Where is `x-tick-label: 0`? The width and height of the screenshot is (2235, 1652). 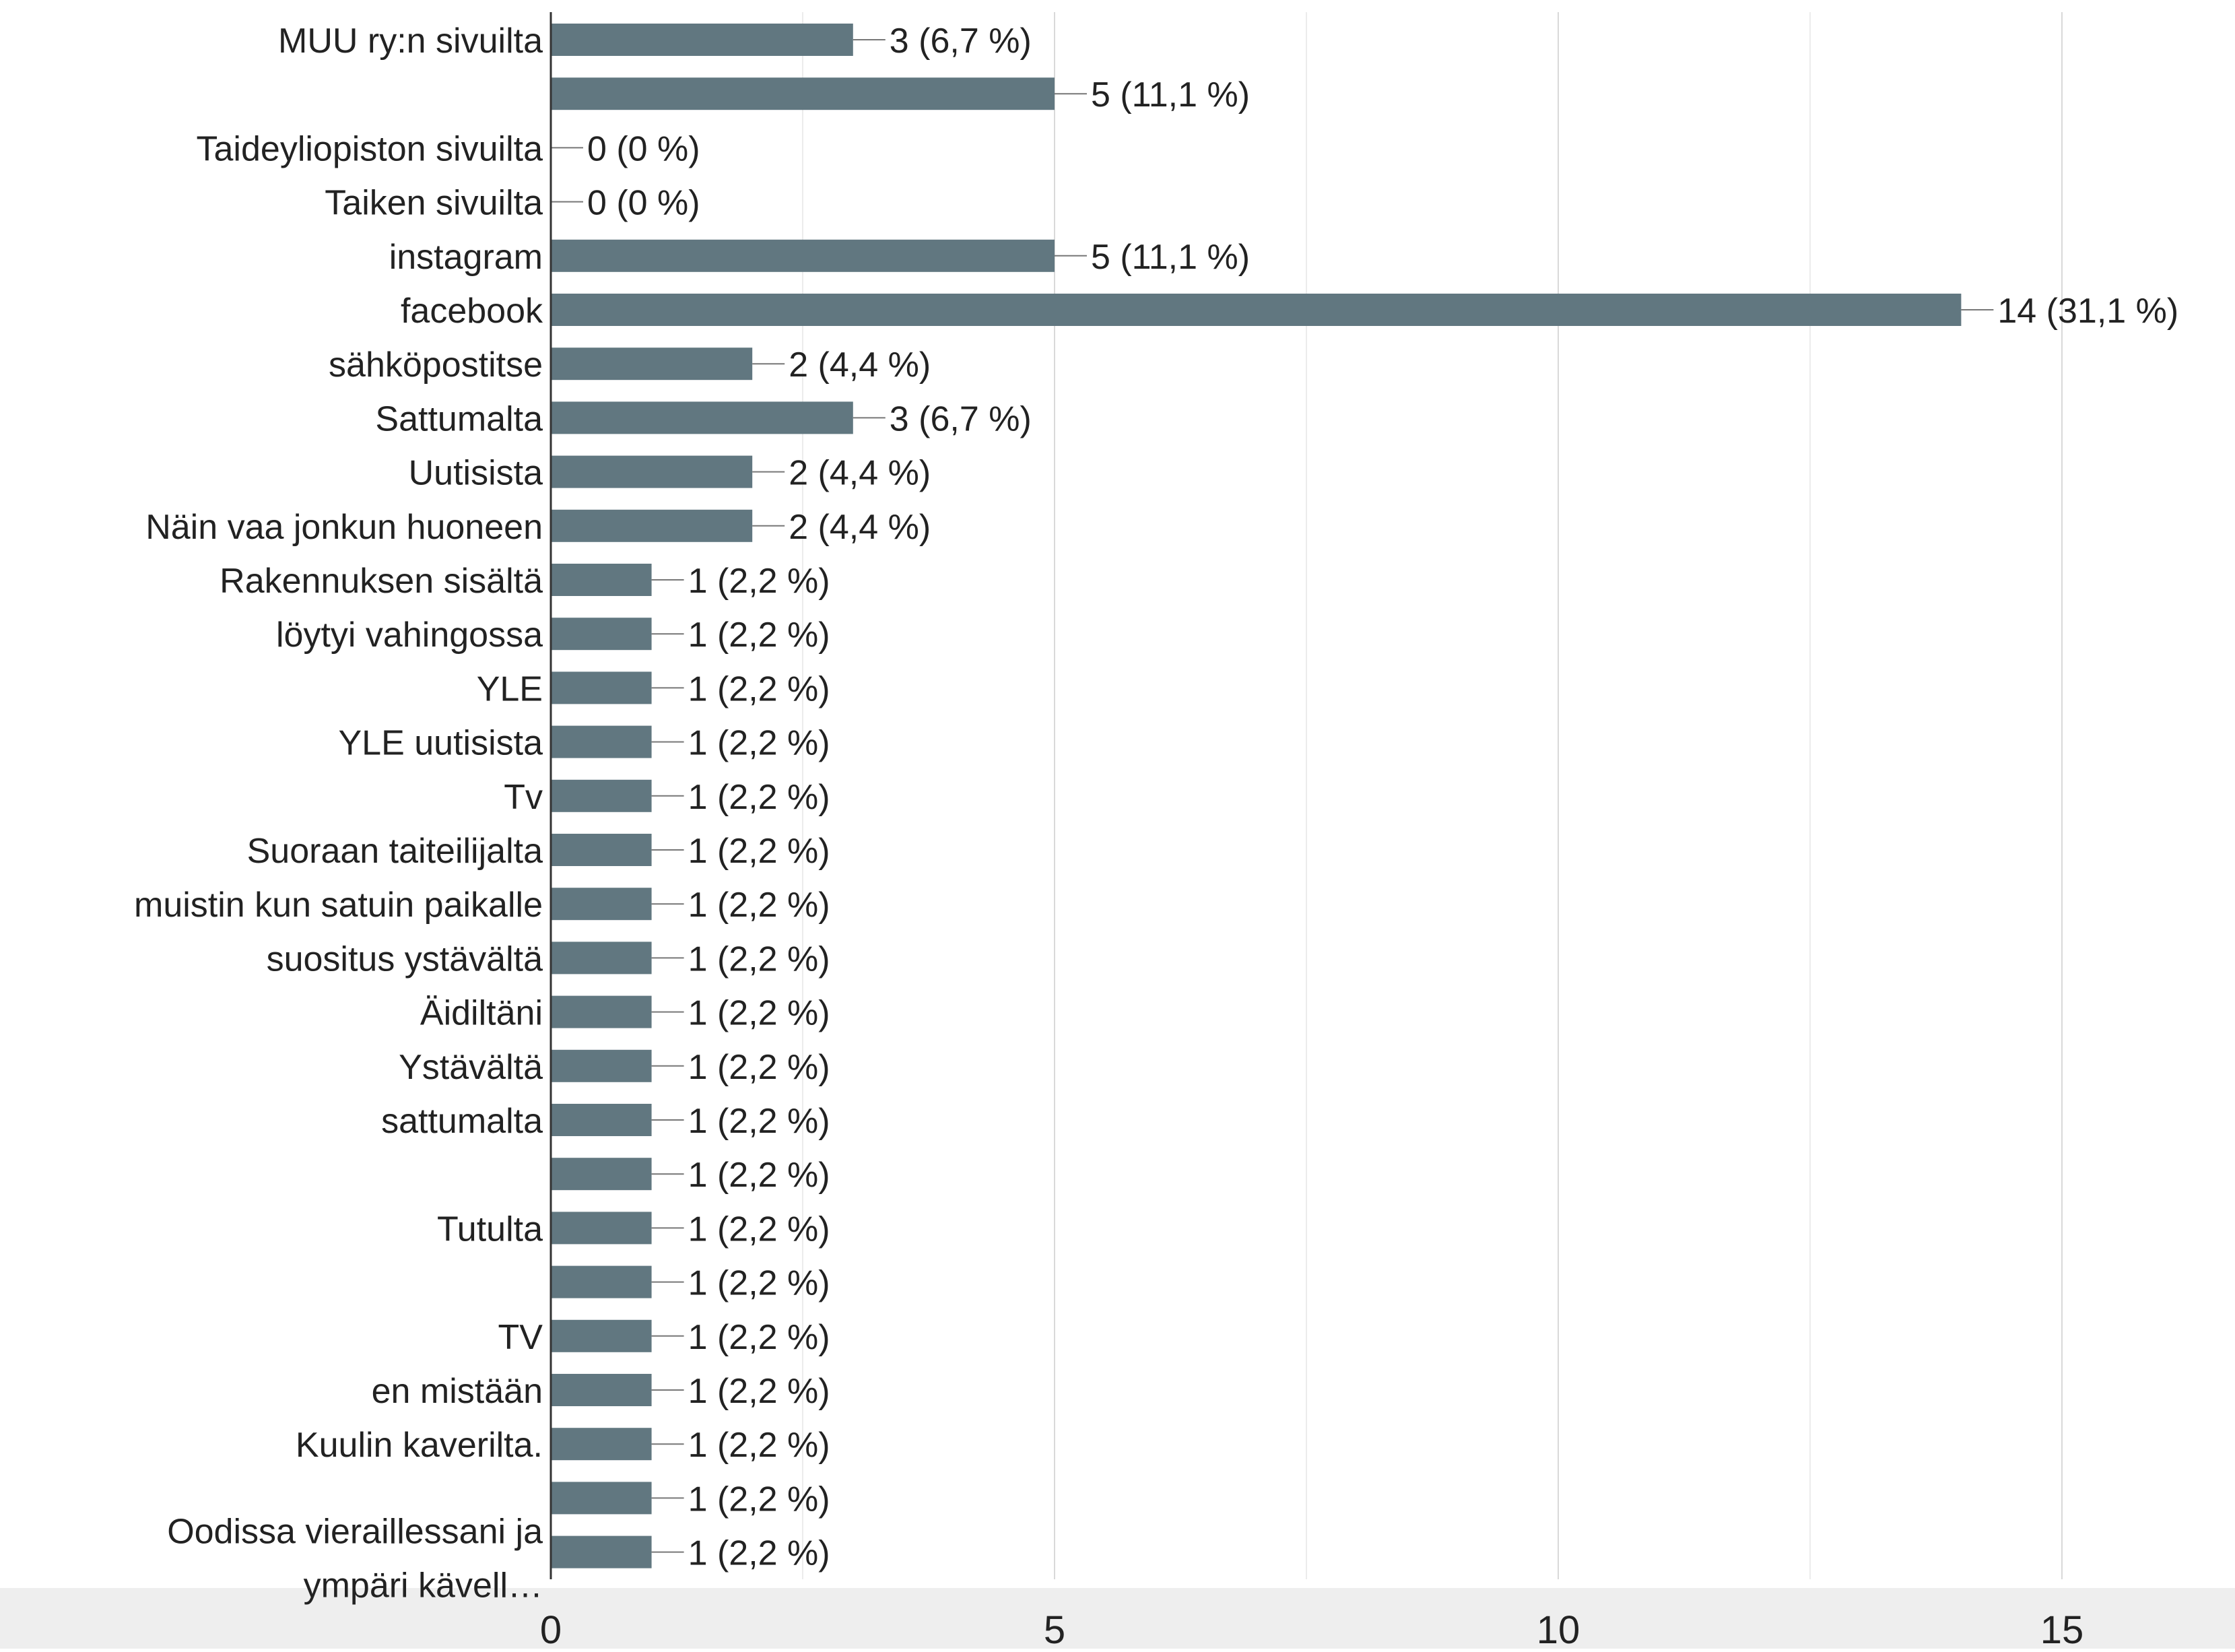
x-tick-label: 0 is located at coordinates (551, 1628).